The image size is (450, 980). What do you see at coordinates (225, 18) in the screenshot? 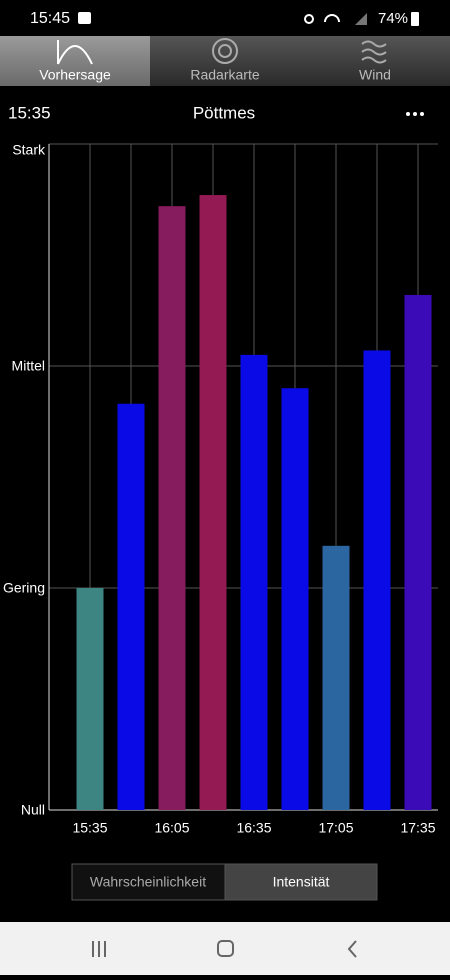
I see `status-bar` at bounding box center [225, 18].